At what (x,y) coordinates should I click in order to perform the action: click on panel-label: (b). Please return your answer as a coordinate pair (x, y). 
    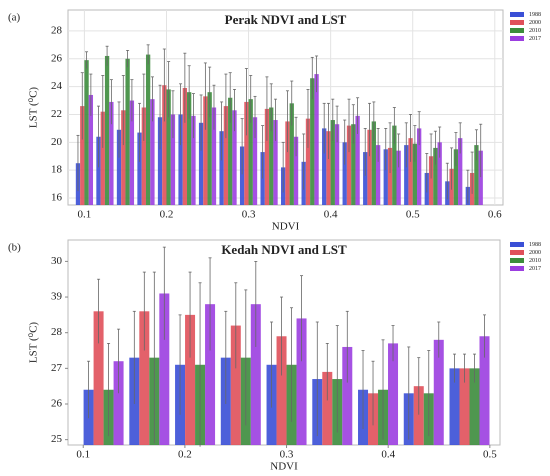
    Looking at the image, I should click on (14, 248).